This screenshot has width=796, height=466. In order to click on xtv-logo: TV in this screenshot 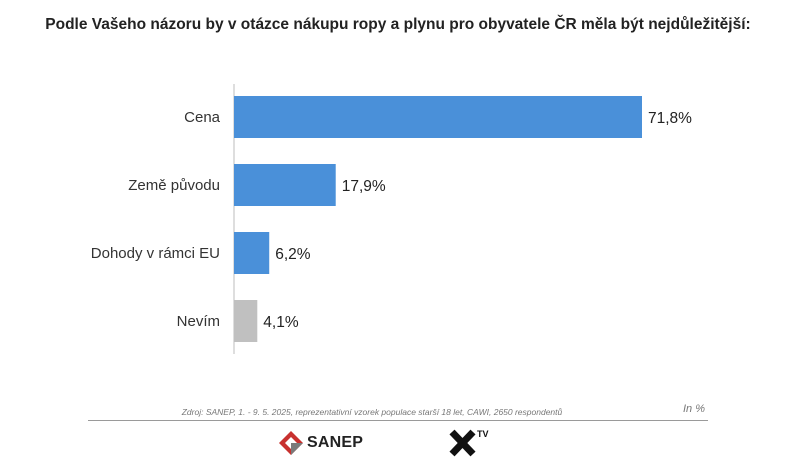, I will do `click(468, 443)`.